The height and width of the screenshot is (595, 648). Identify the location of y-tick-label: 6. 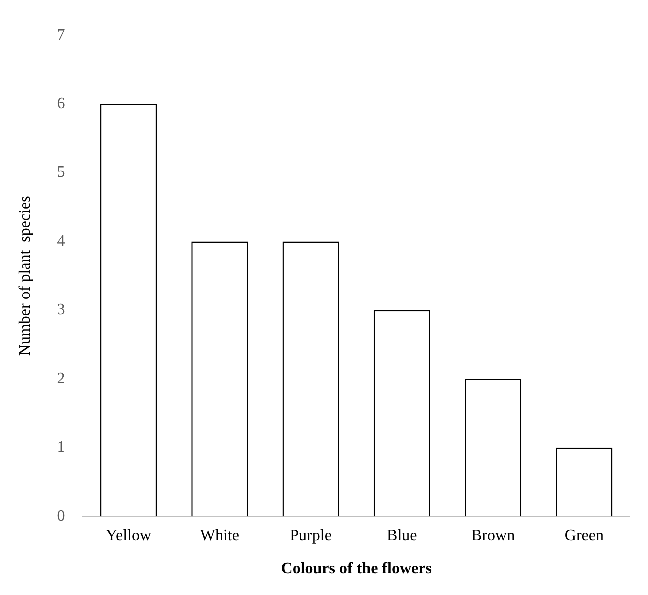
(61, 104).